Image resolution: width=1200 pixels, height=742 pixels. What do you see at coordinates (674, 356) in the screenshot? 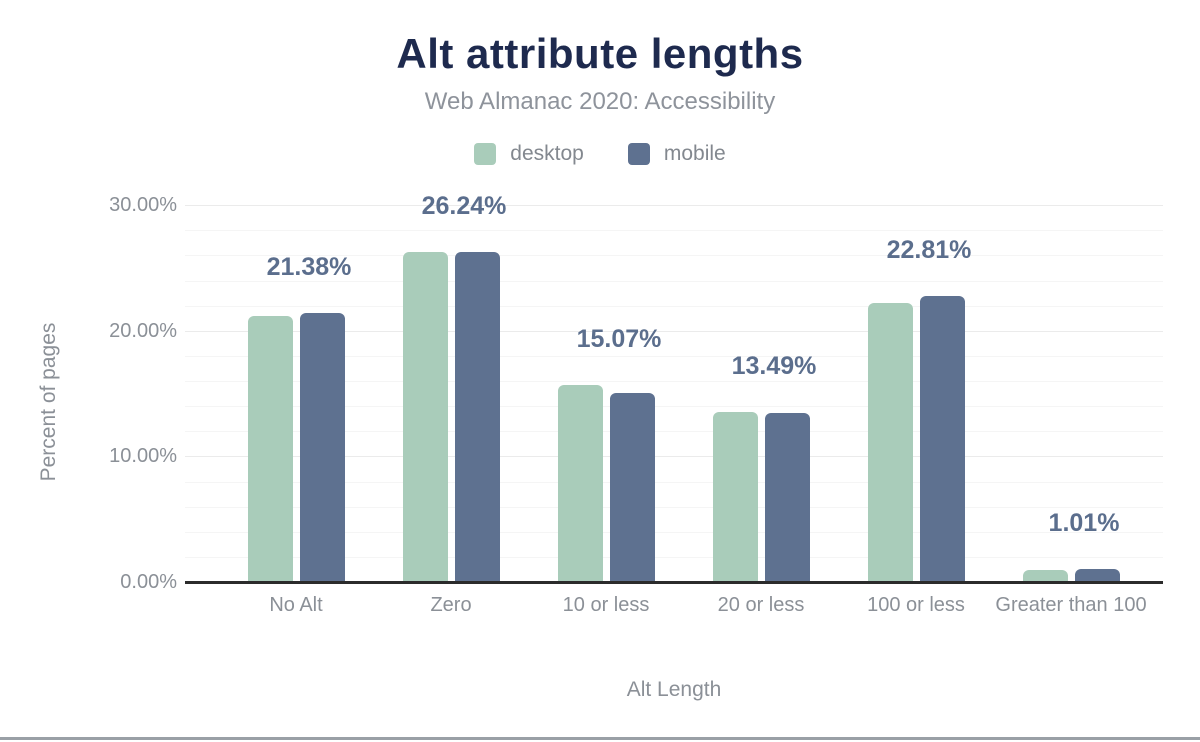
I see `gridline-18pct` at bounding box center [674, 356].